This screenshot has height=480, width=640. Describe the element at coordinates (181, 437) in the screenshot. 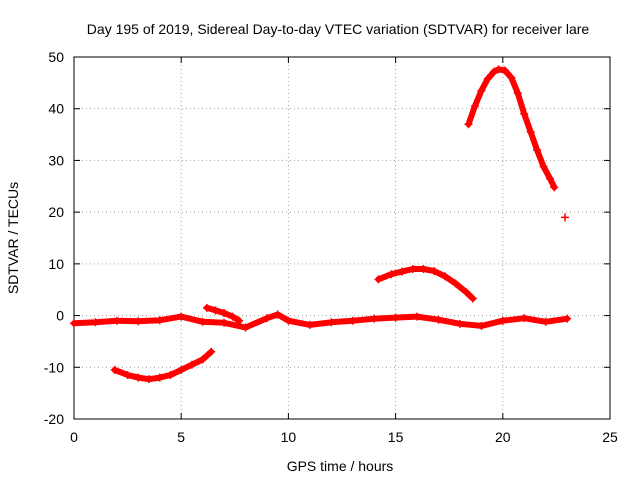

I see `x-tick-label: 5` at that location.